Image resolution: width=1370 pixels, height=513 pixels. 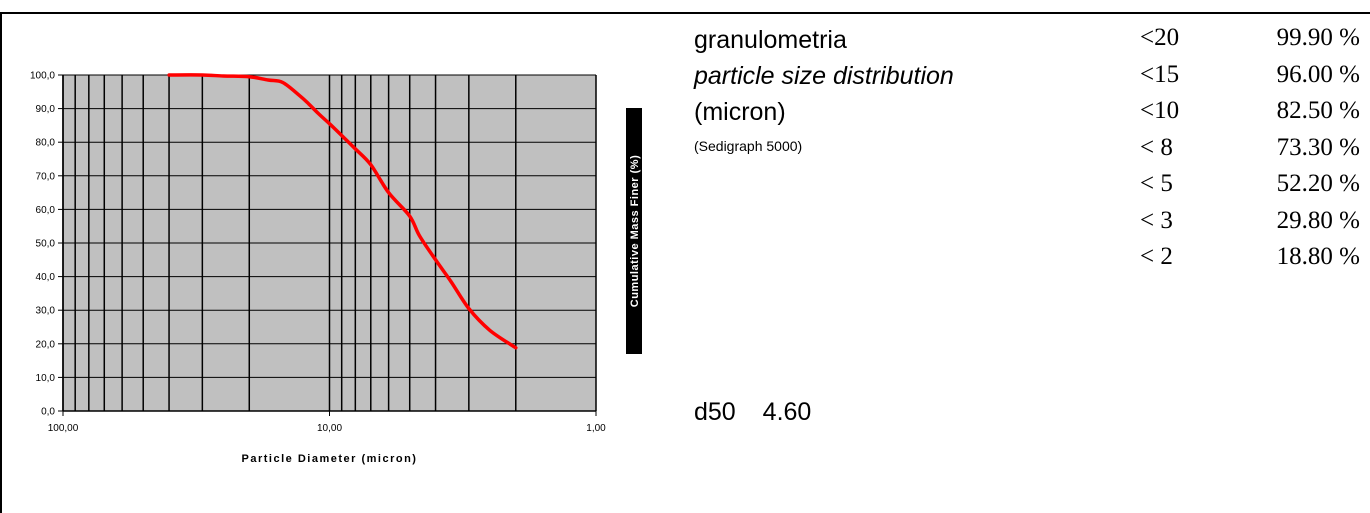 What do you see at coordinates (330, 459) in the screenshot?
I see `x-axis-label: Particle Diameter (micron)` at bounding box center [330, 459].